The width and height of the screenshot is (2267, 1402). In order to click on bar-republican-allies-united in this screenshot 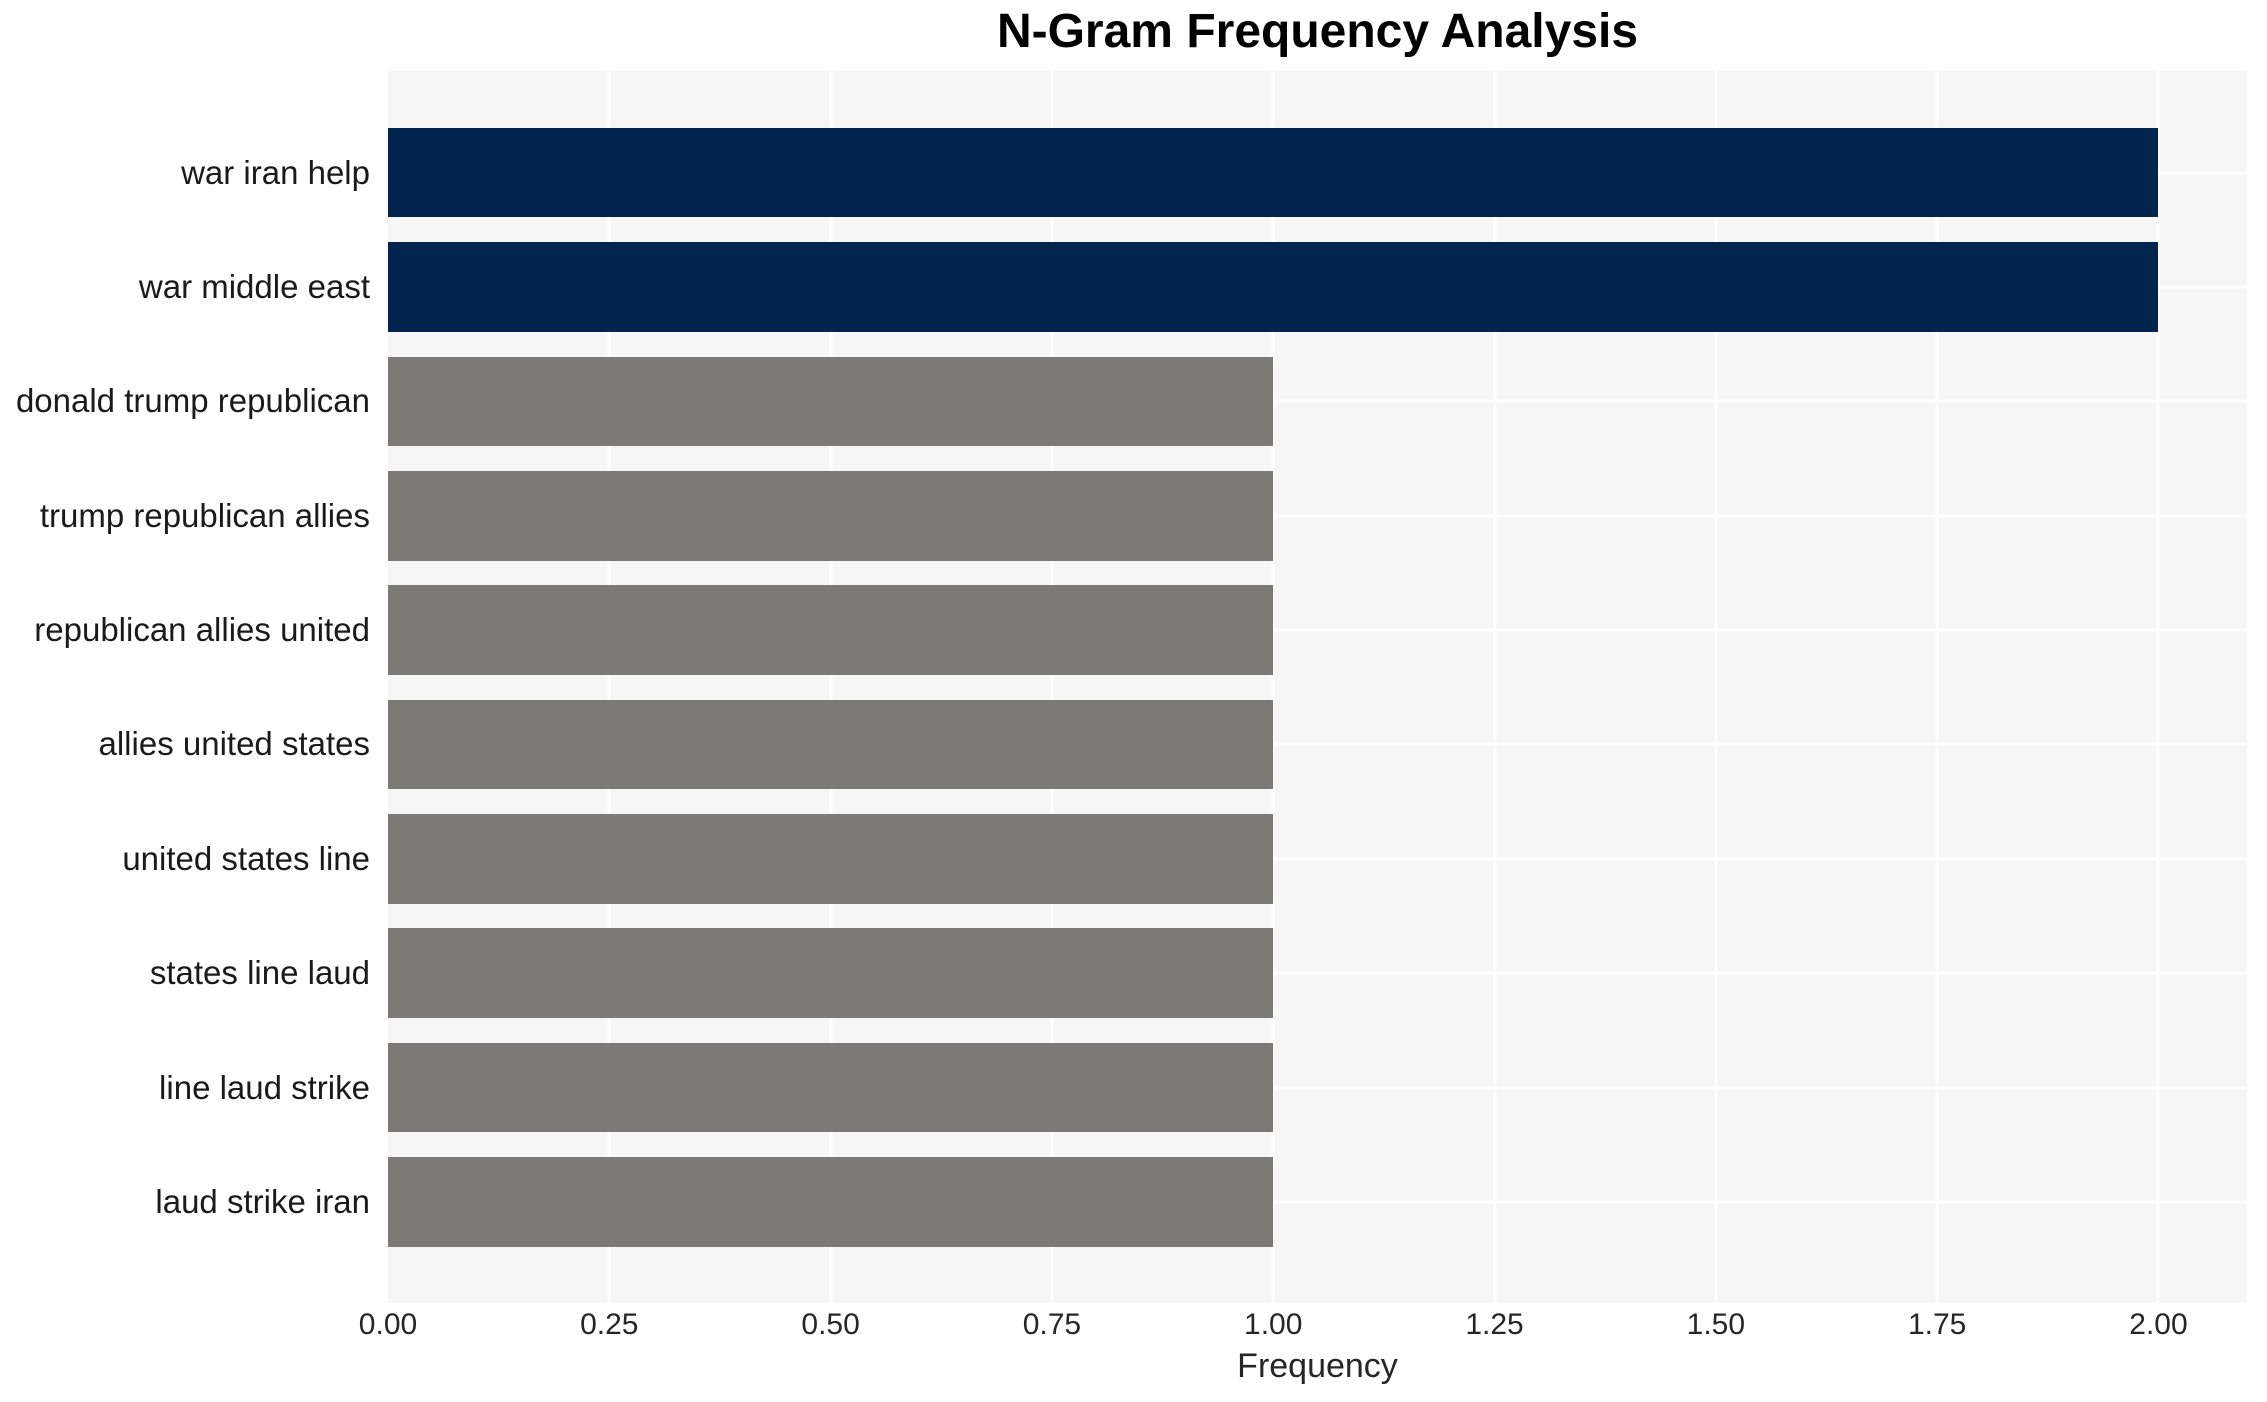, I will do `click(831, 630)`.